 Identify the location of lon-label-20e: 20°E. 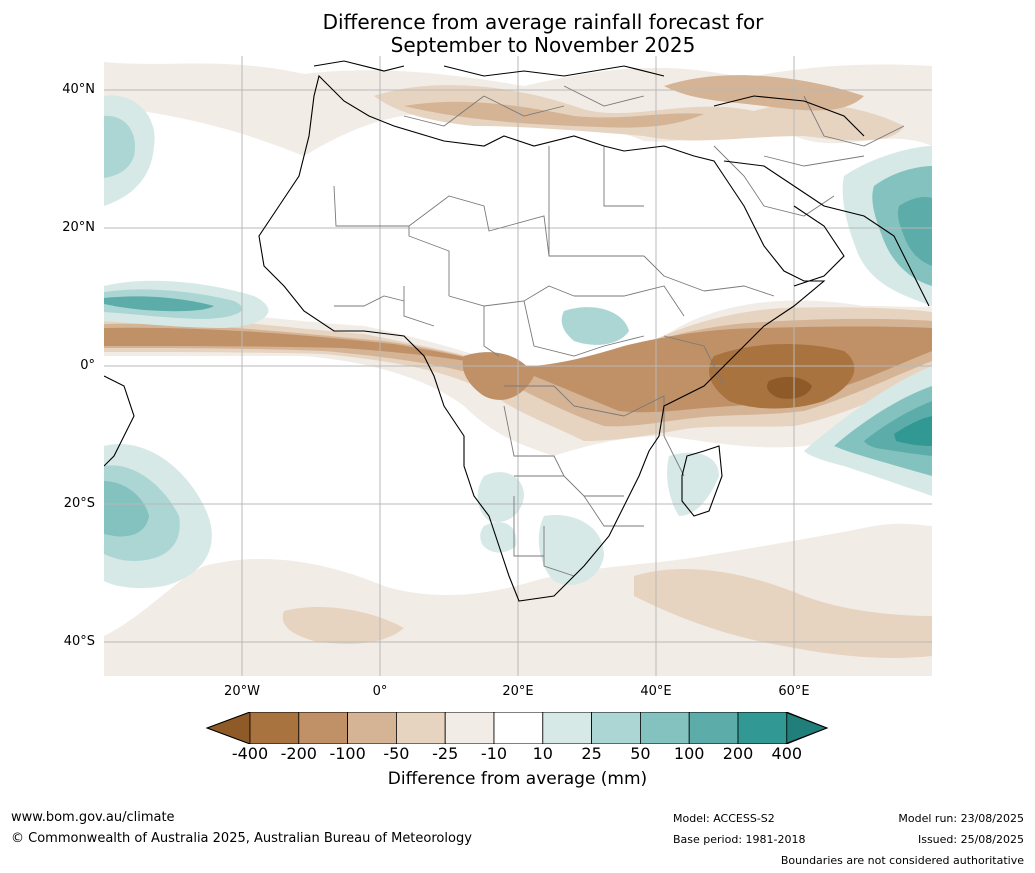
(518, 691).